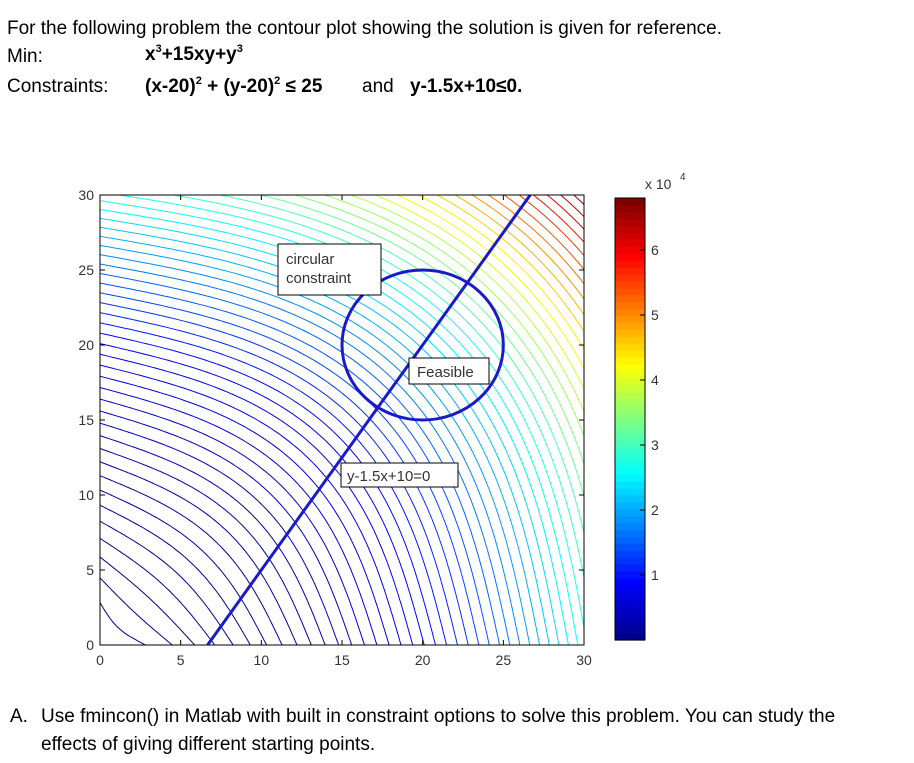  I want to click on y-tick-label: 15, so click(86, 420).